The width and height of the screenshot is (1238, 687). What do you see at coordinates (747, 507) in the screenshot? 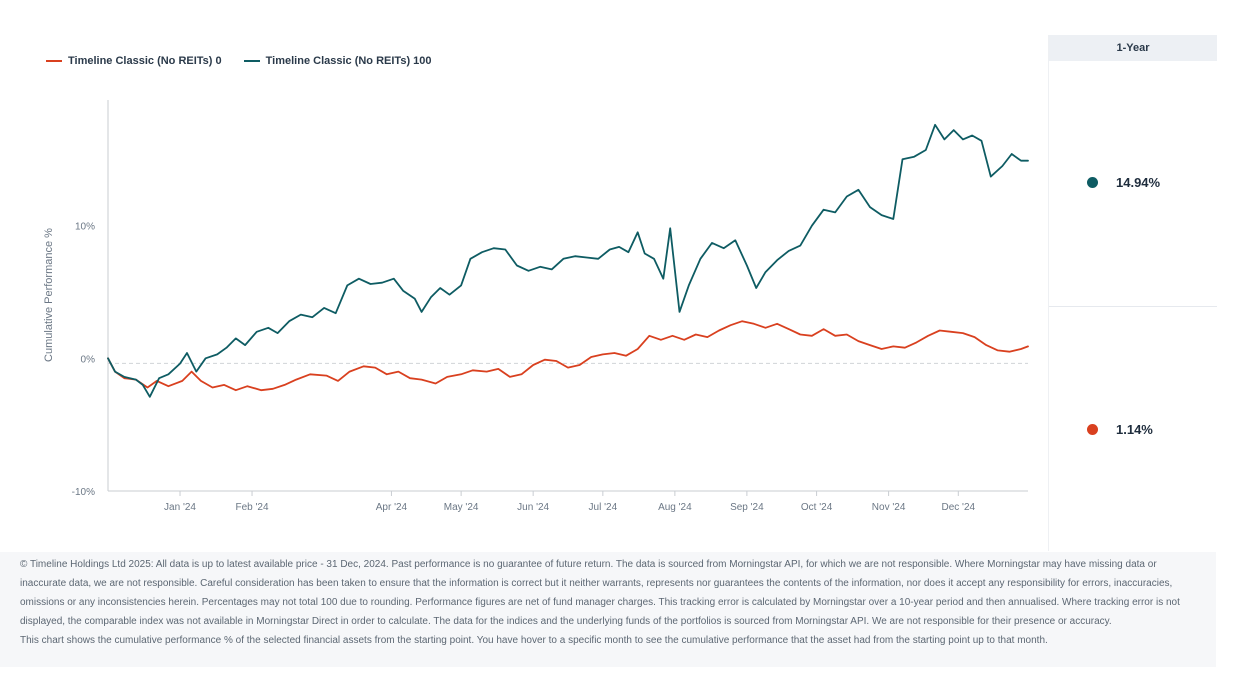
I see `x-tick-label: Sep '24` at bounding box center [747, 507].